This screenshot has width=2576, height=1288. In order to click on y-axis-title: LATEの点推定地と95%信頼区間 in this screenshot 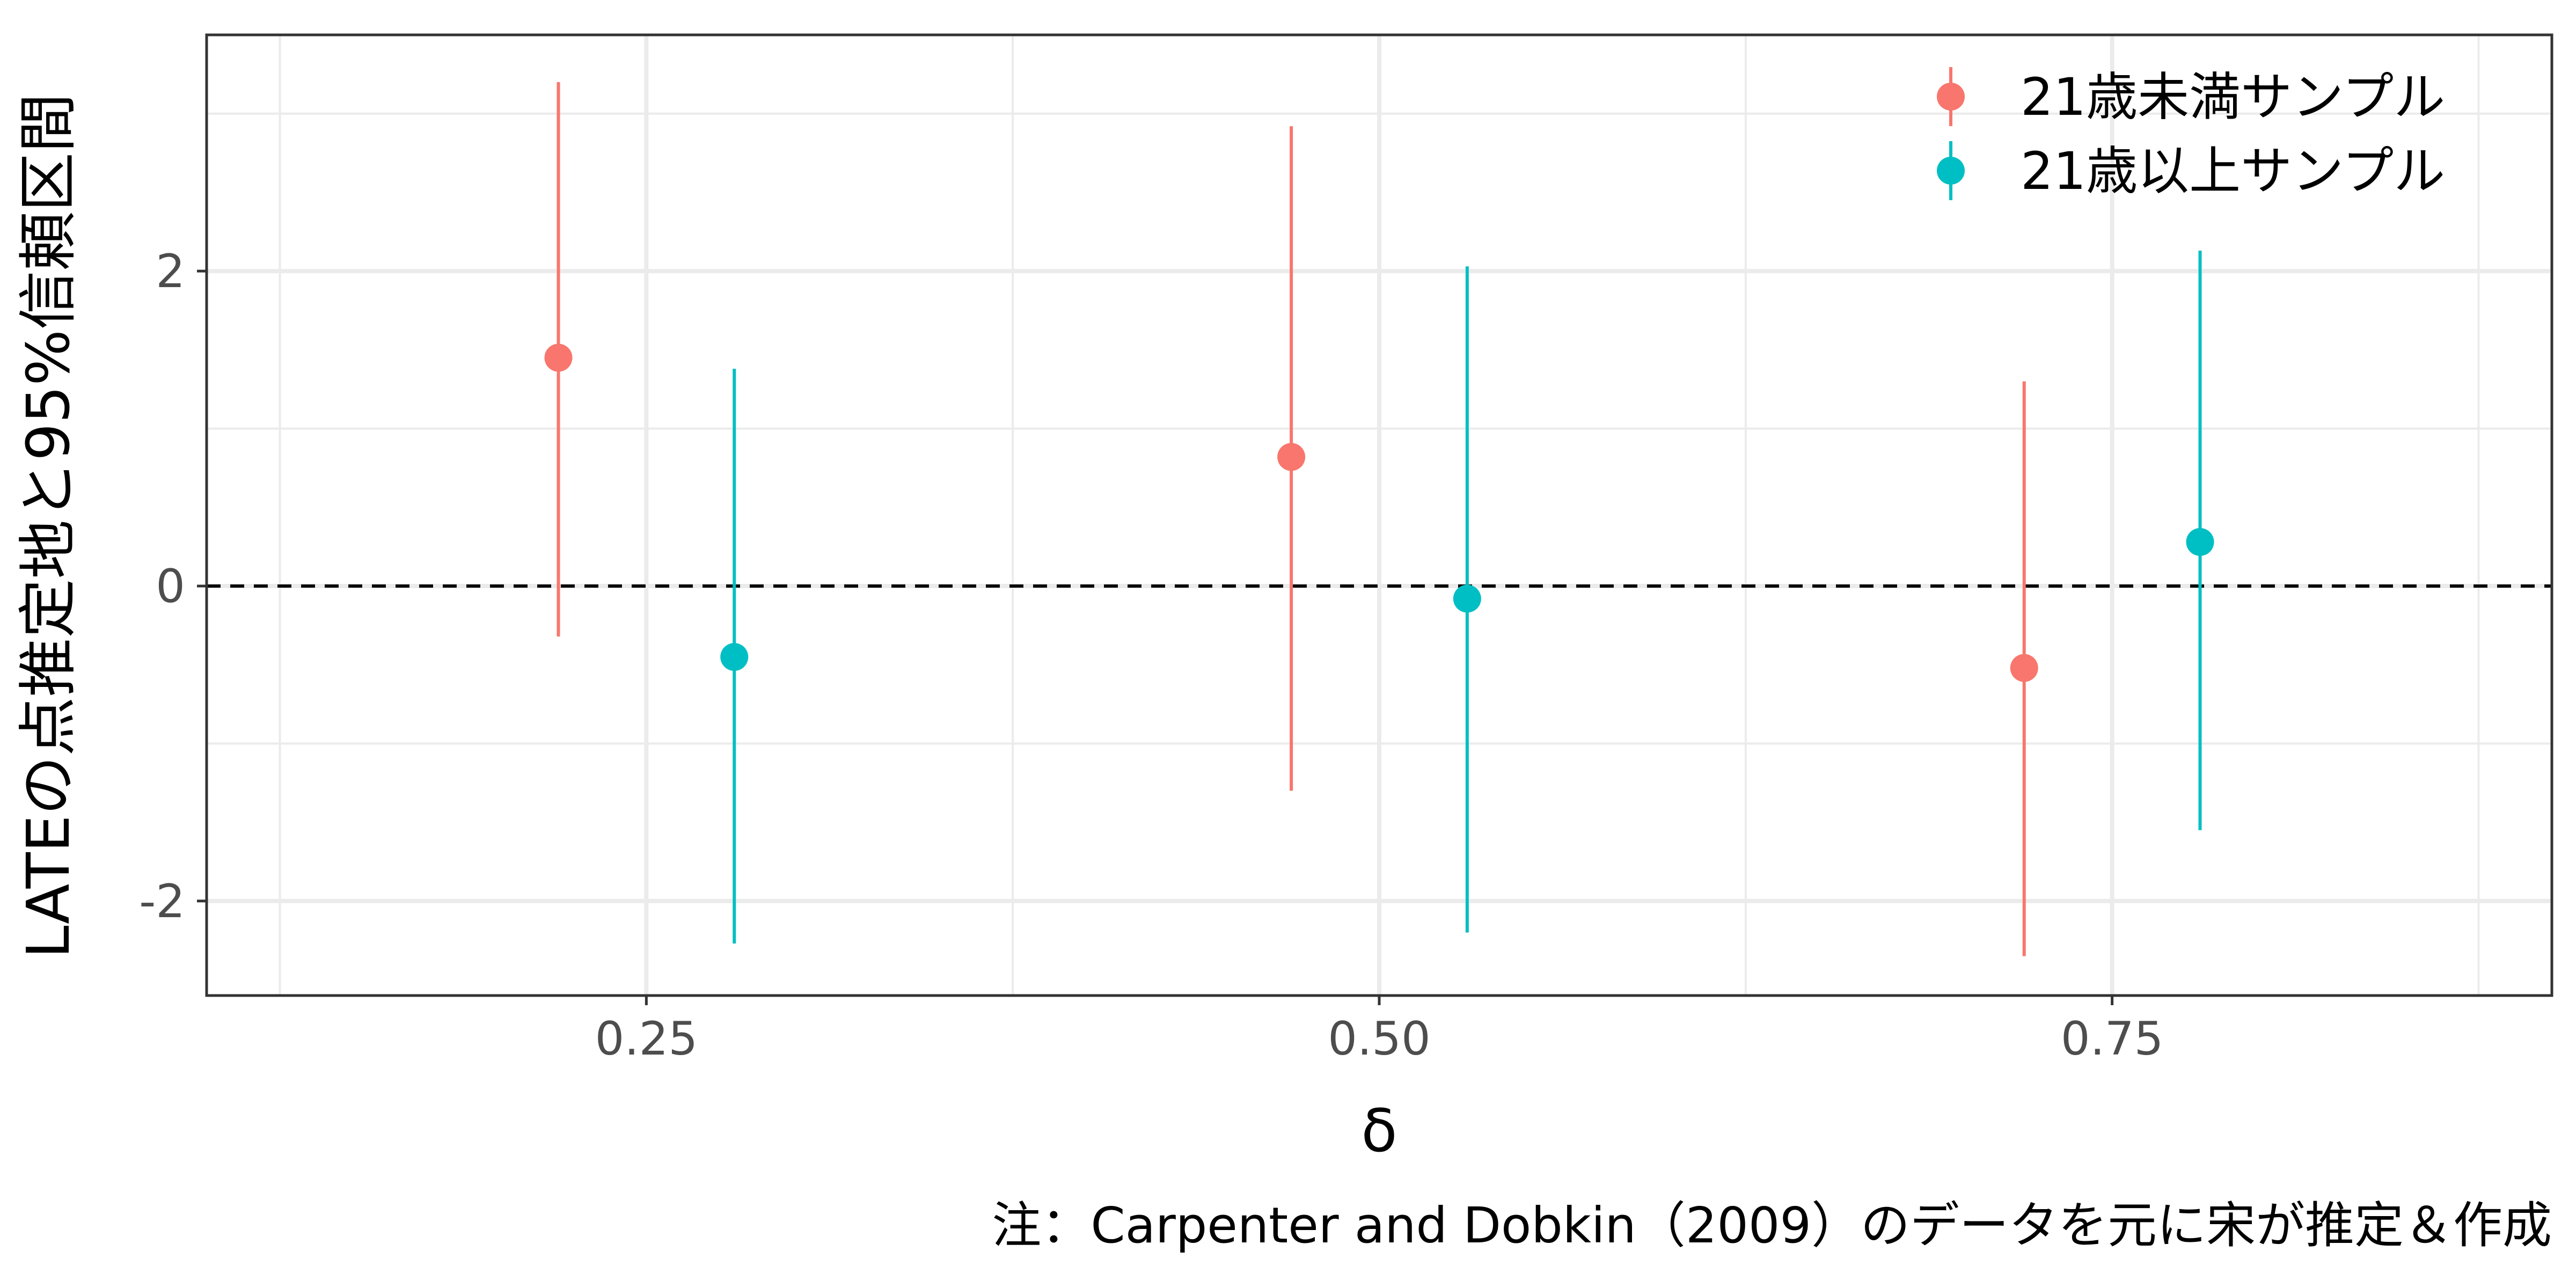, I will do `click(48, 525)`.